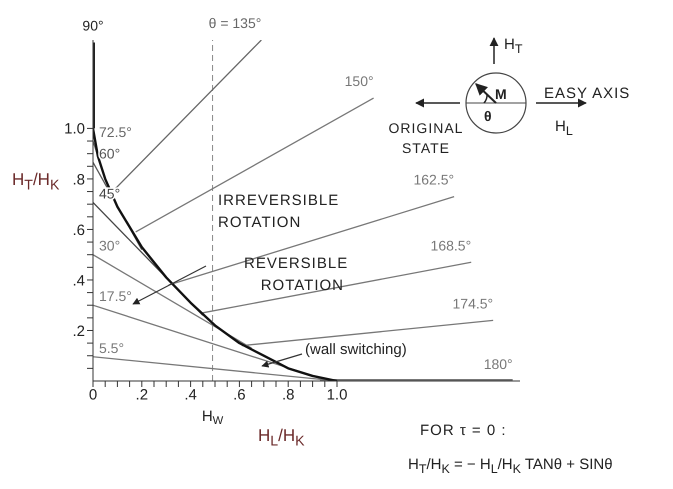  What do you see at coordinates (239, 395) in the screenshot?
I see `x-tick-label: .6` at bounding box center [239, 395].